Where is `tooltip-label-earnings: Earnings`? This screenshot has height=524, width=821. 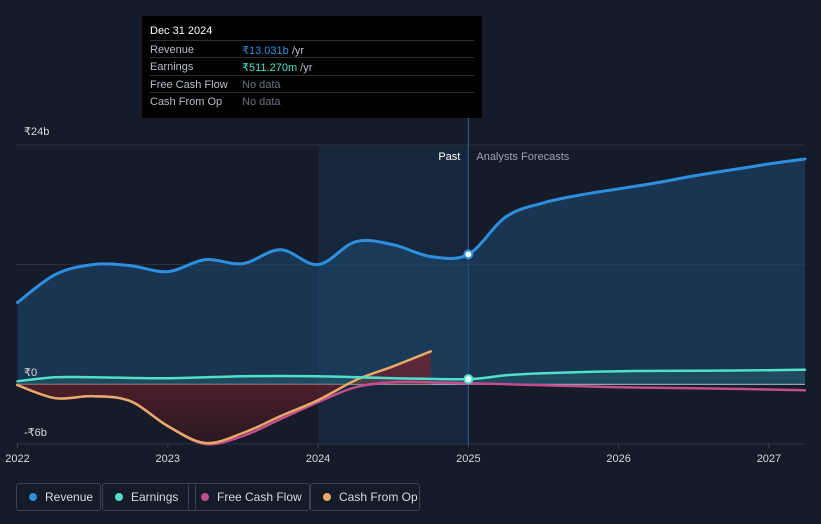
tooltip-label-earnings: Earnings is located at coordinates (172, 67).